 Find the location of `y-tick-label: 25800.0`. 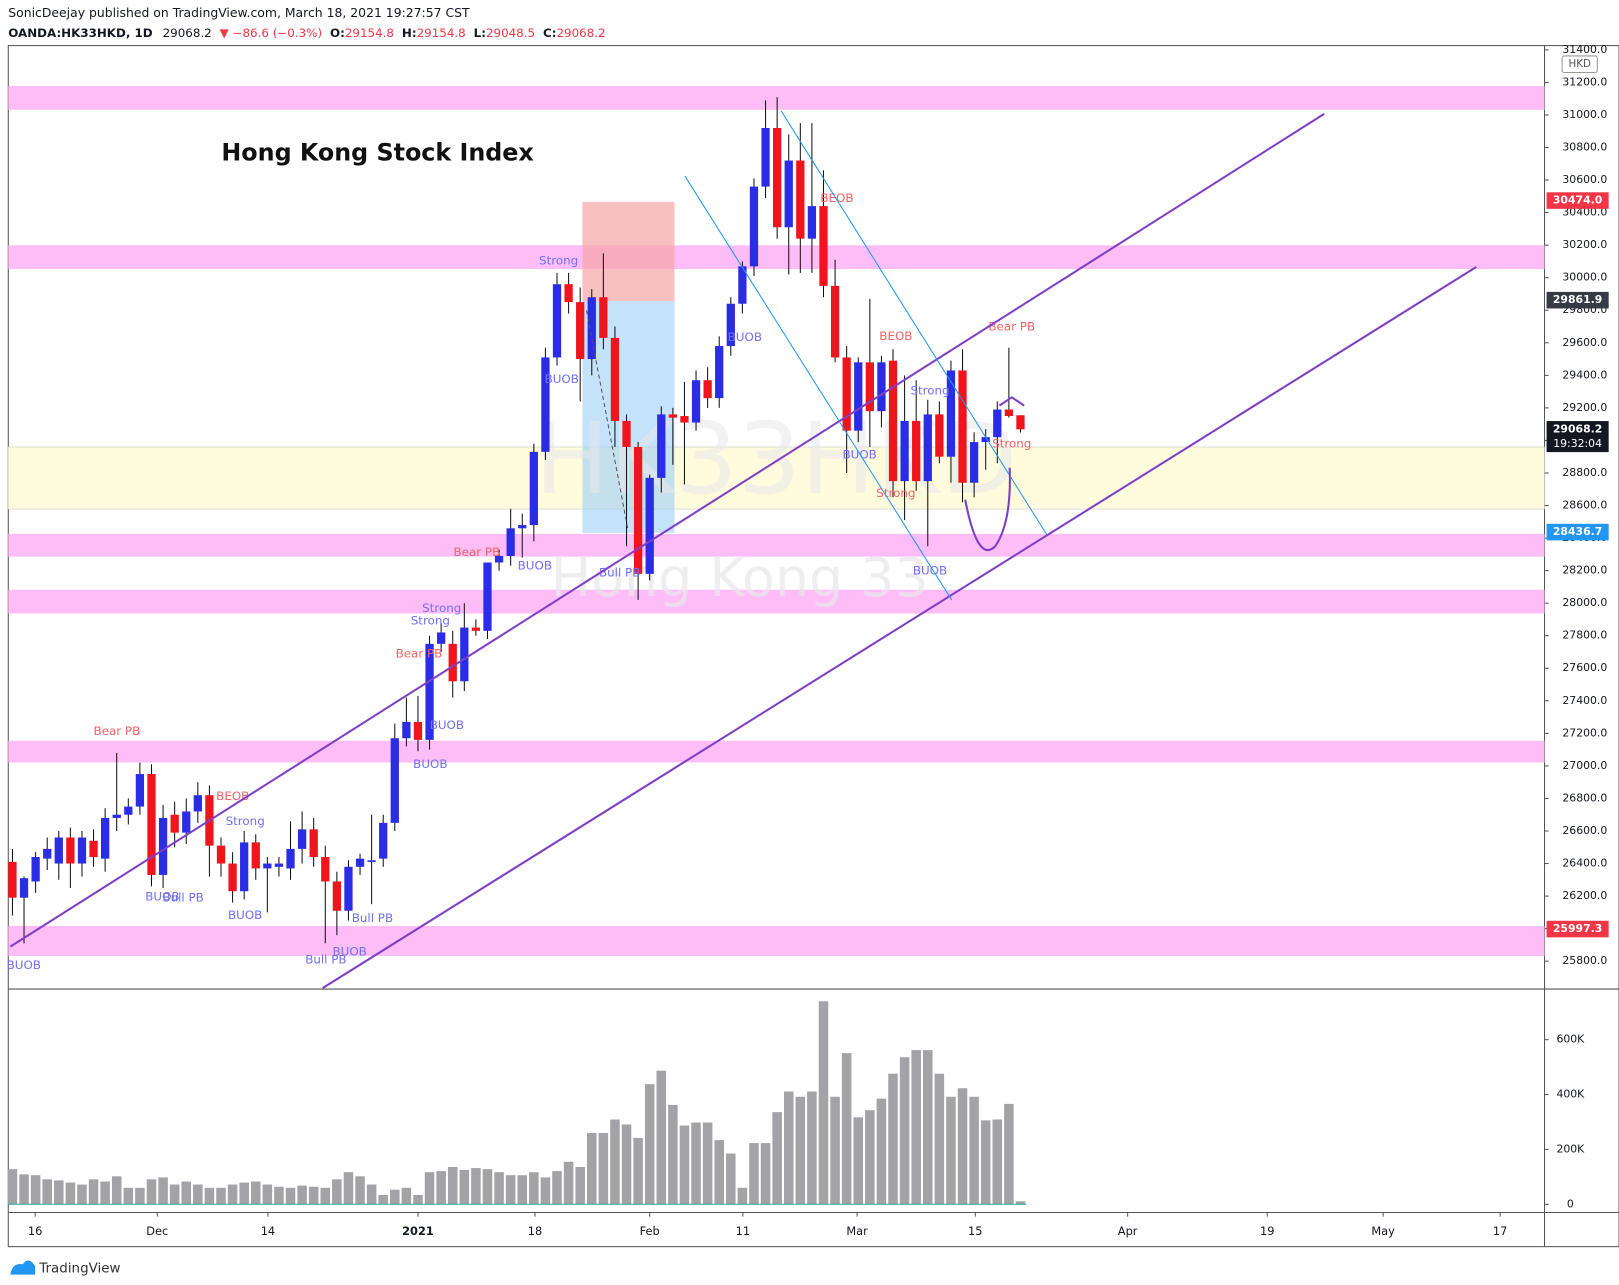

y-tick-label: 25800.0 is located at coordinates (1584, 960).